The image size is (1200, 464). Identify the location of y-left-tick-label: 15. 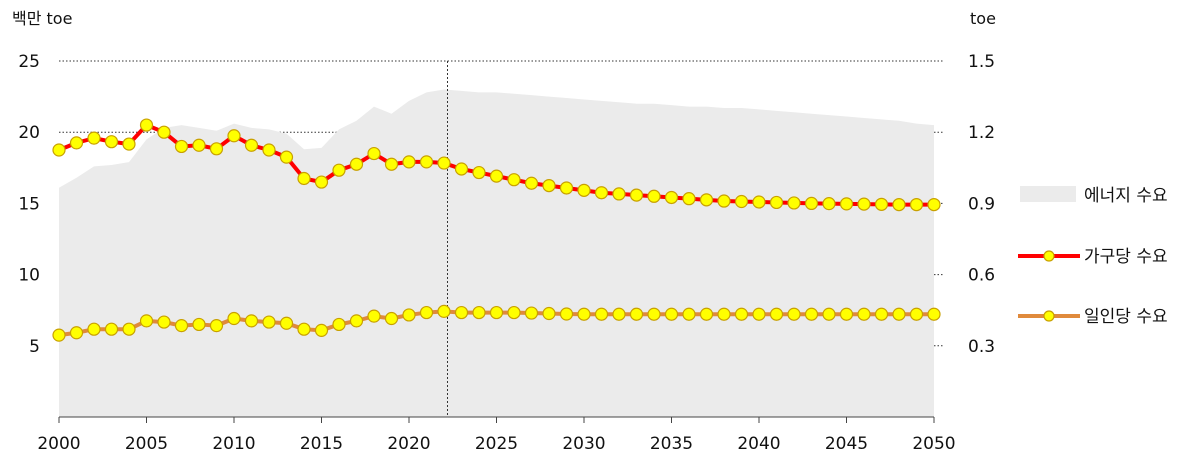
(29, 204).